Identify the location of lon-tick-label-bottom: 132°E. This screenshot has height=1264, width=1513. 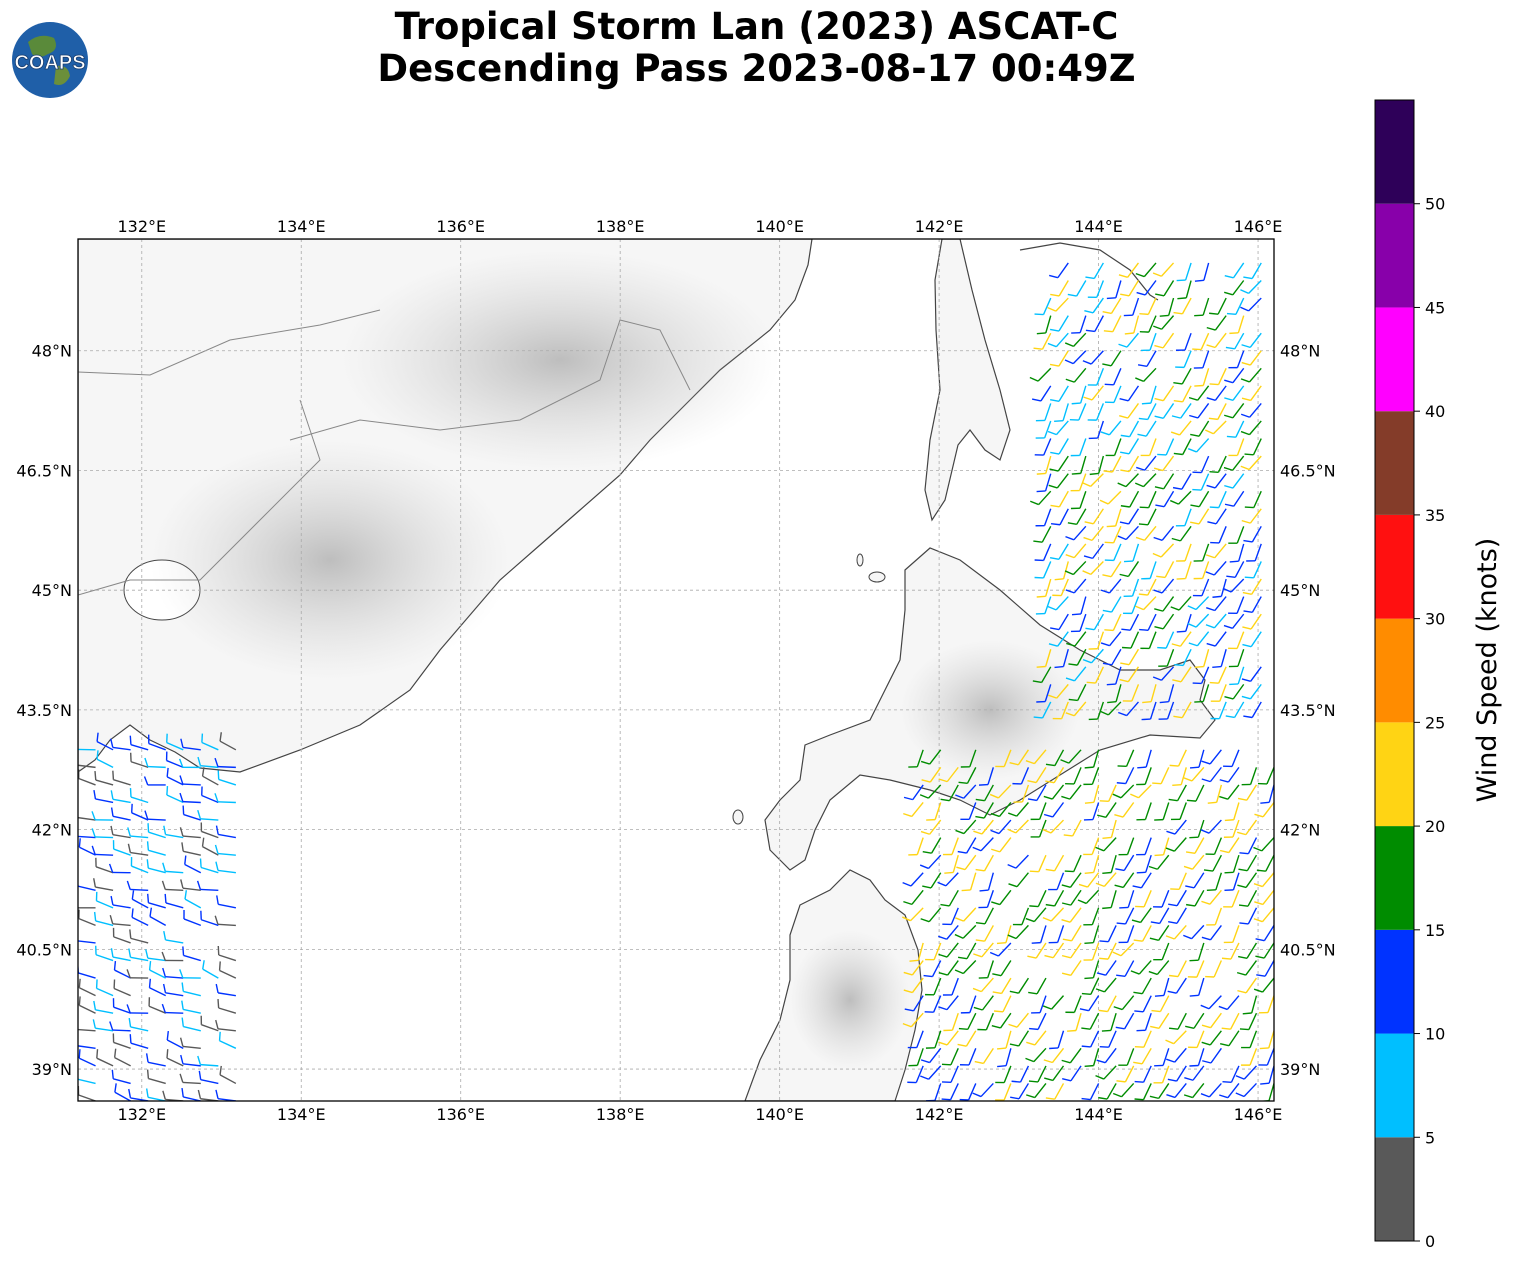
(141, 1114).